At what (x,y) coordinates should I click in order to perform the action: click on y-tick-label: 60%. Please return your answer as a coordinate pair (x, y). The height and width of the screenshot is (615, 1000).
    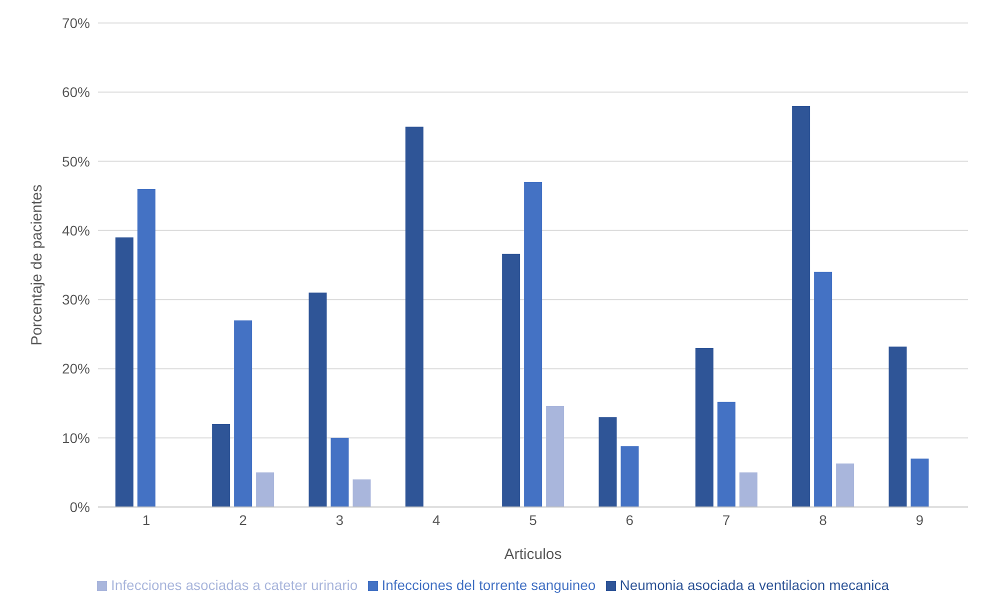
    Looking at the image, I should click on (76, 92).